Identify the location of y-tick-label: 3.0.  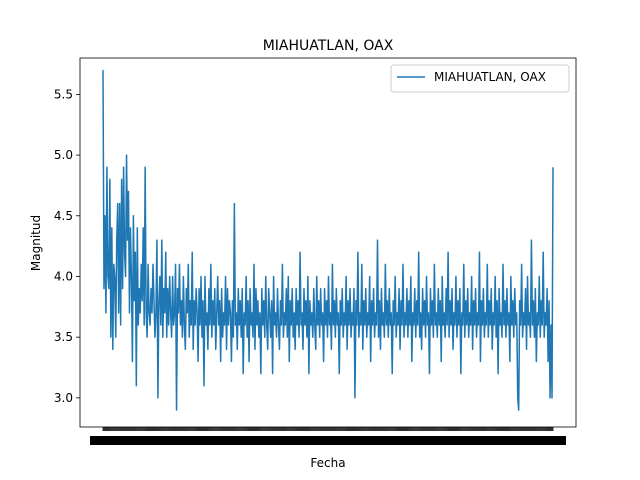
(63, 398).